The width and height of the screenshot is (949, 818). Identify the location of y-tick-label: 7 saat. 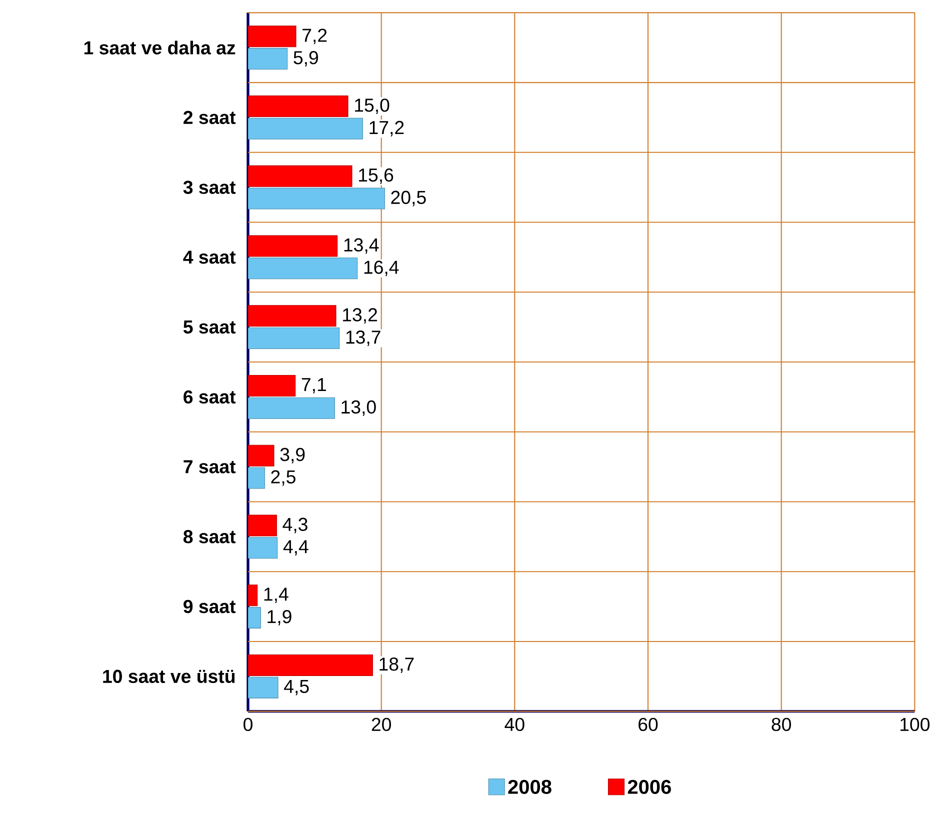
(210, 467).